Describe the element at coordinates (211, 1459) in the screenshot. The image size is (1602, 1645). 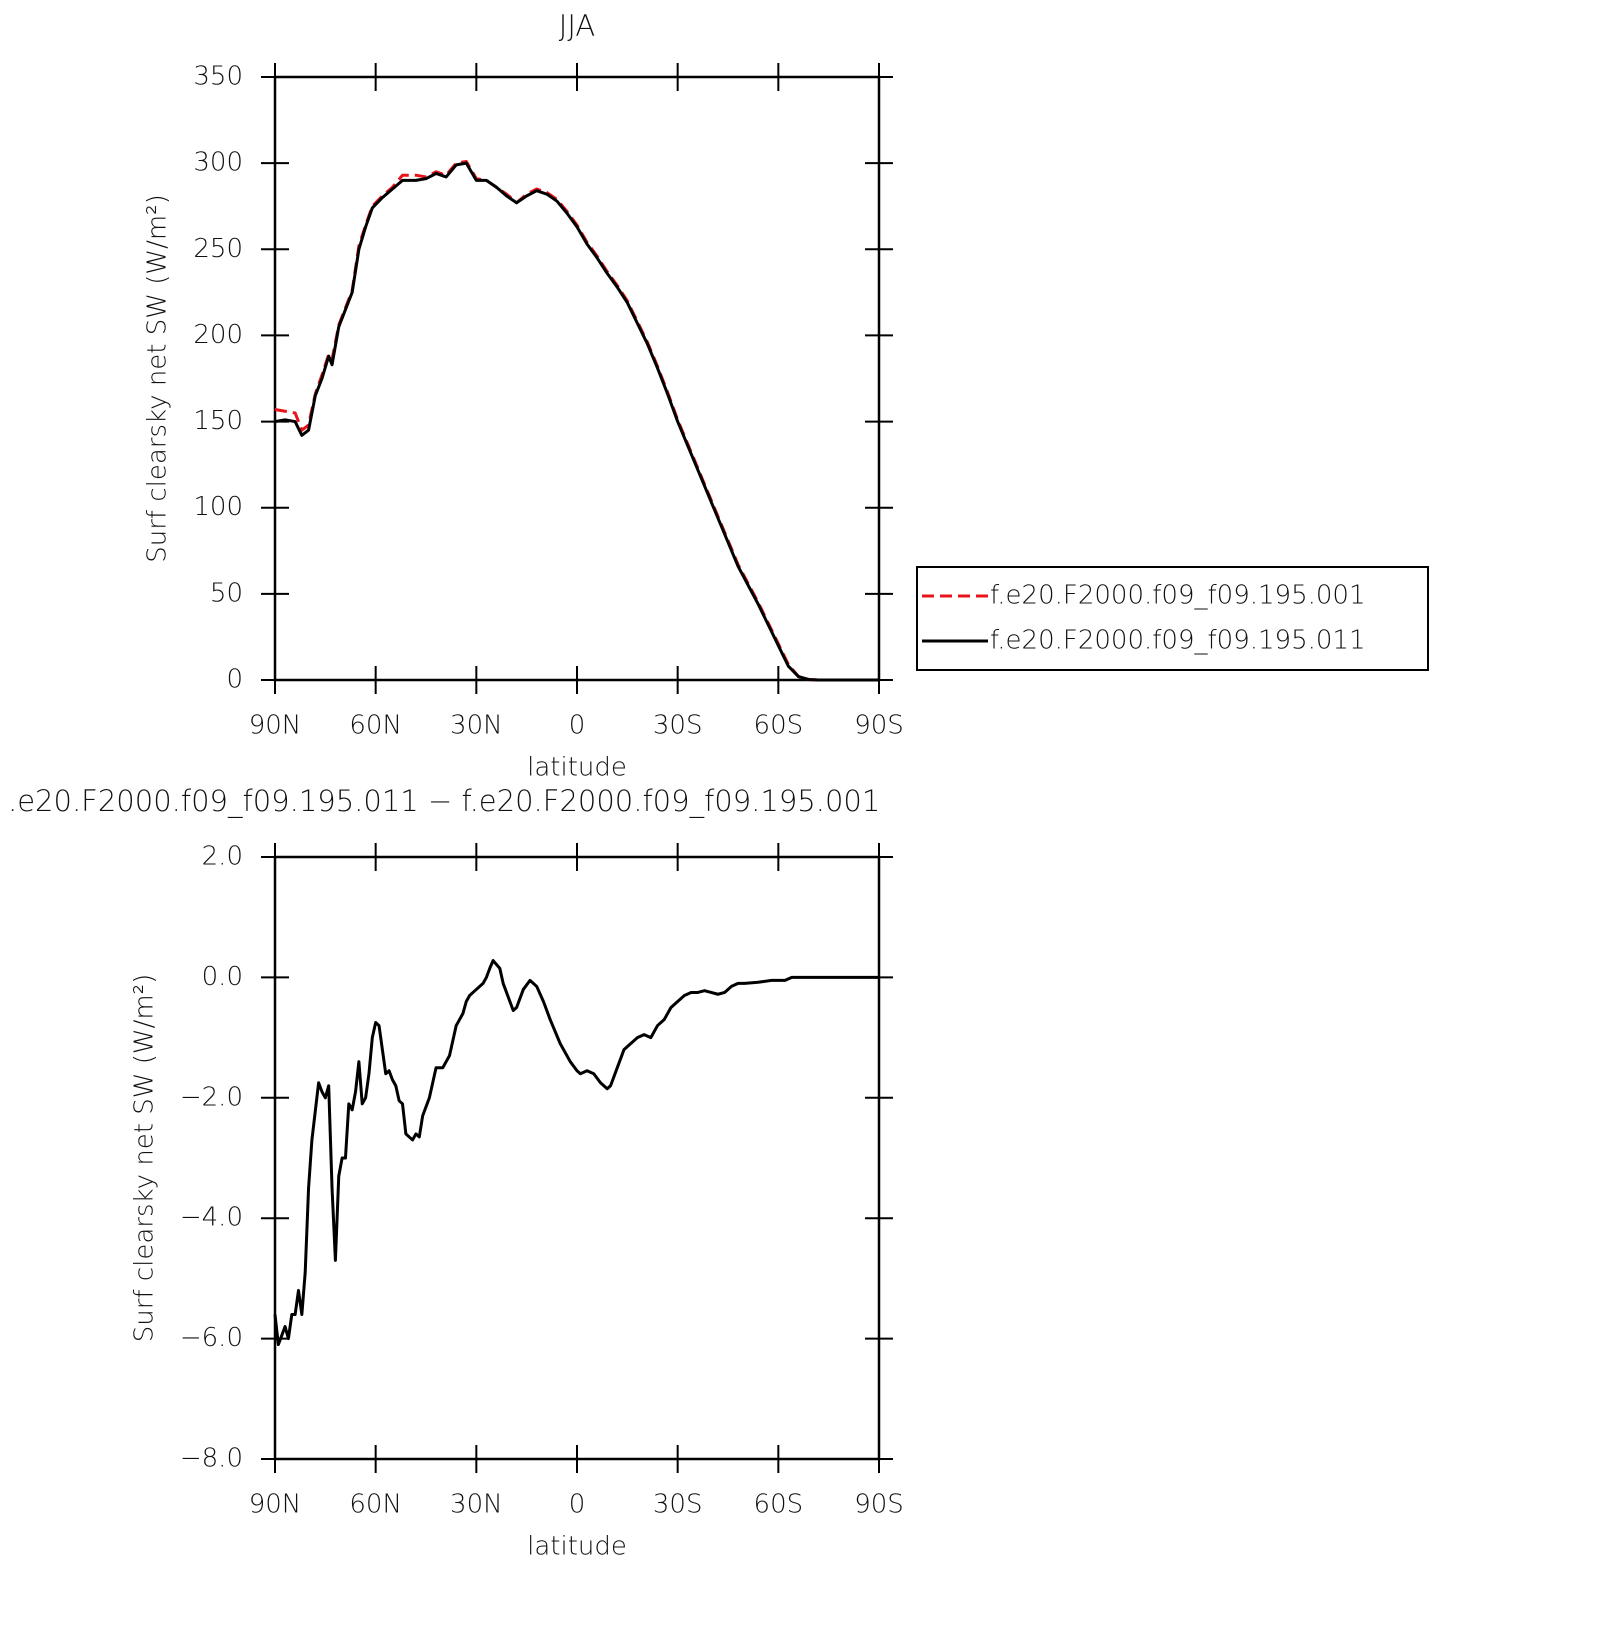
I see `y-tick-label: −8.0` at that location.